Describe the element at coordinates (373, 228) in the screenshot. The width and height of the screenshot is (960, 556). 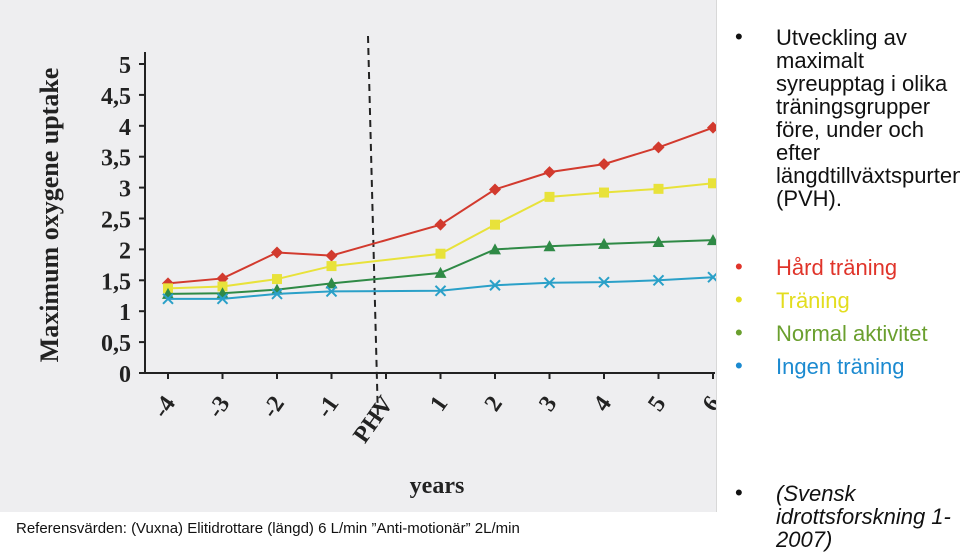
I see `phv-dashed-line` at that location.